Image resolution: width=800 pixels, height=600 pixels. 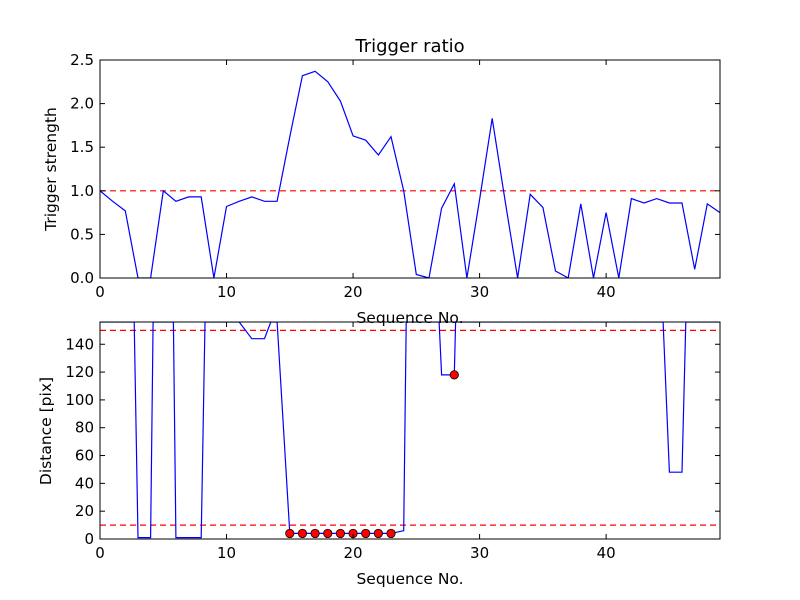 I want to click on chart-title: Trigger ratio, so click(x=409, y=46).